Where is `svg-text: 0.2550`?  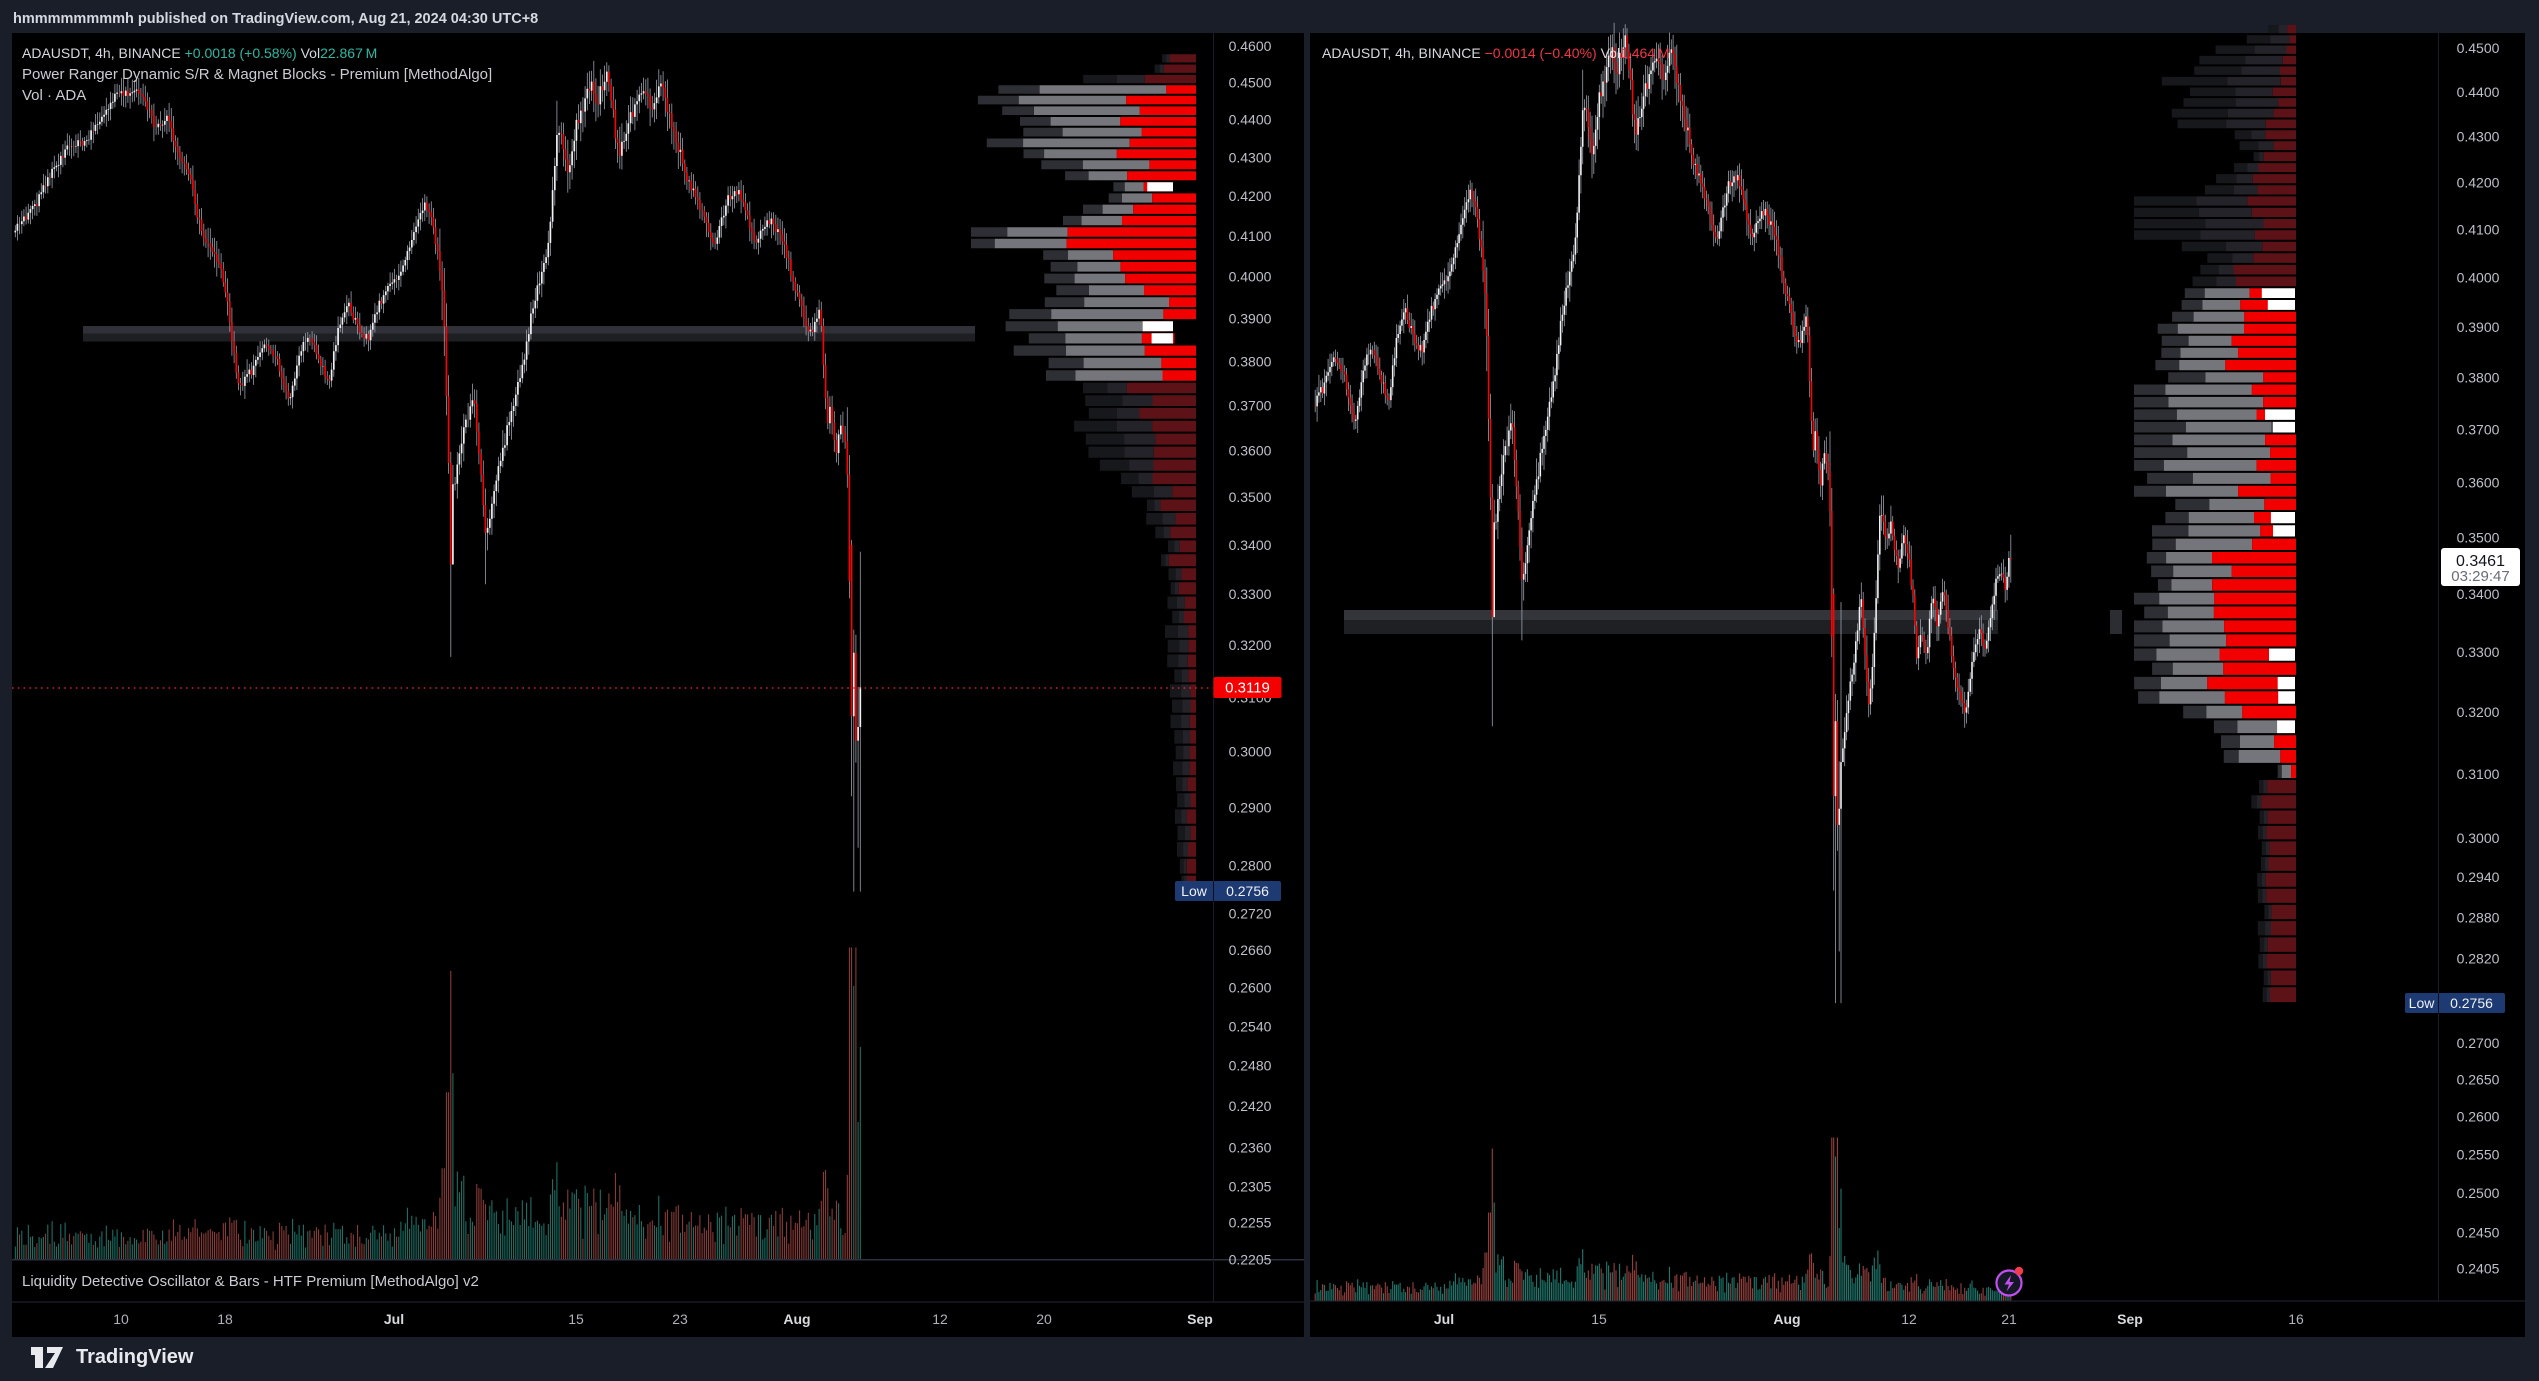 svg-text: 0.2550 is located at coordinates (2478, 1154).